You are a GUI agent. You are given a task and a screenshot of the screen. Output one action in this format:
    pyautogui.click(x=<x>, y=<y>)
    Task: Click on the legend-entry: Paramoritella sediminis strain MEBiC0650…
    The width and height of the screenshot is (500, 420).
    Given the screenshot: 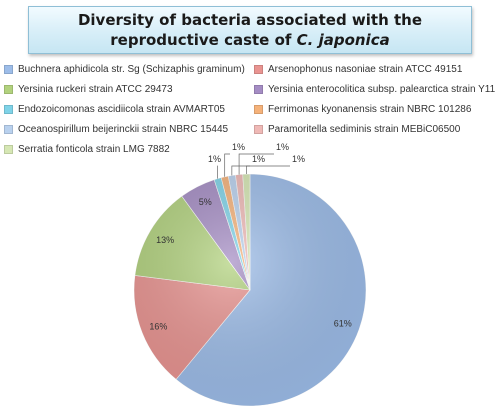 What is the action you would take?
    pyautogui.click(x=375, y=129)
    